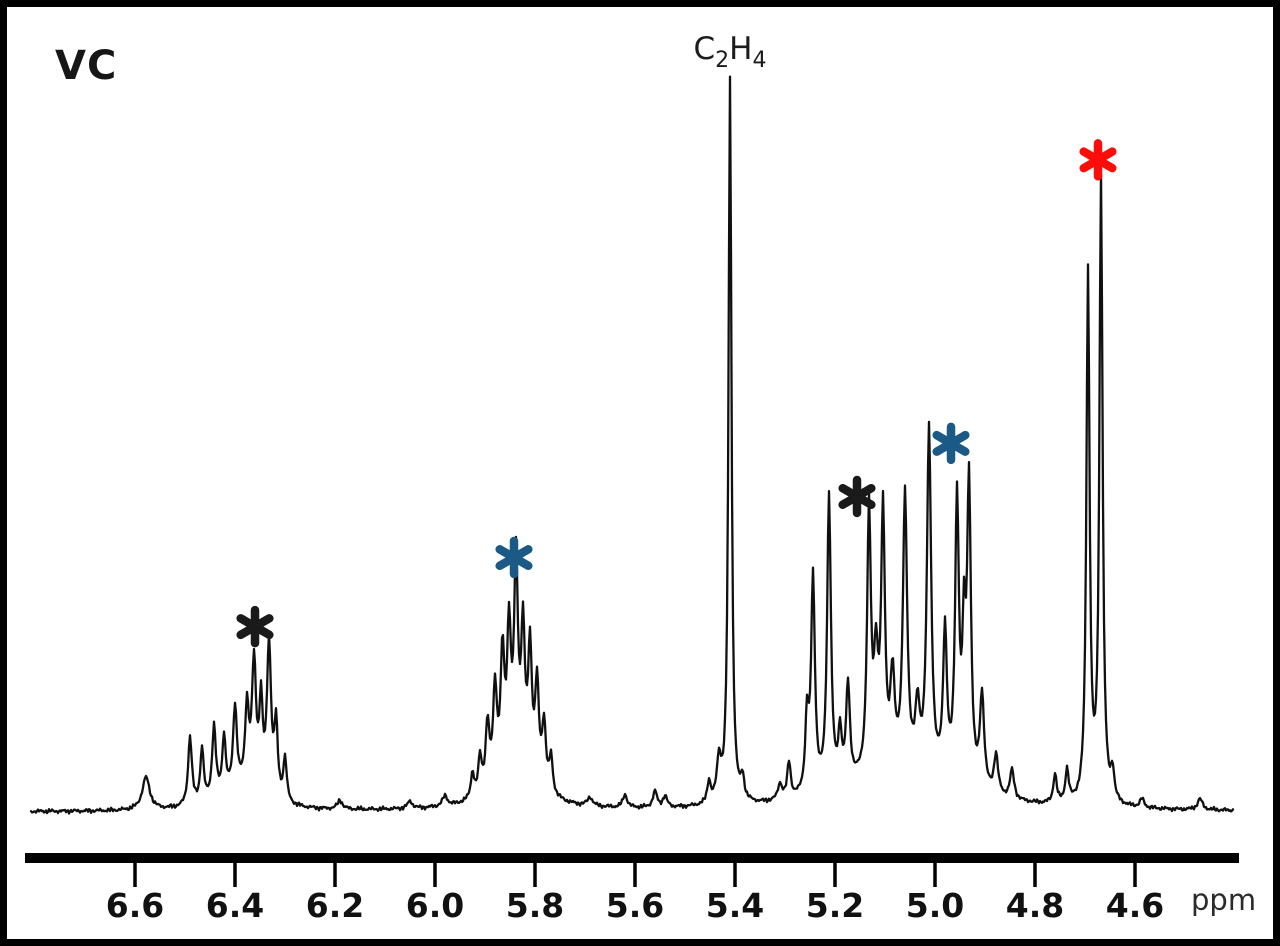  What do you see at coordinates (135, 905) in the screenshot?
I see `x-tick-label: 6.6` at bounding box center [135, 905].